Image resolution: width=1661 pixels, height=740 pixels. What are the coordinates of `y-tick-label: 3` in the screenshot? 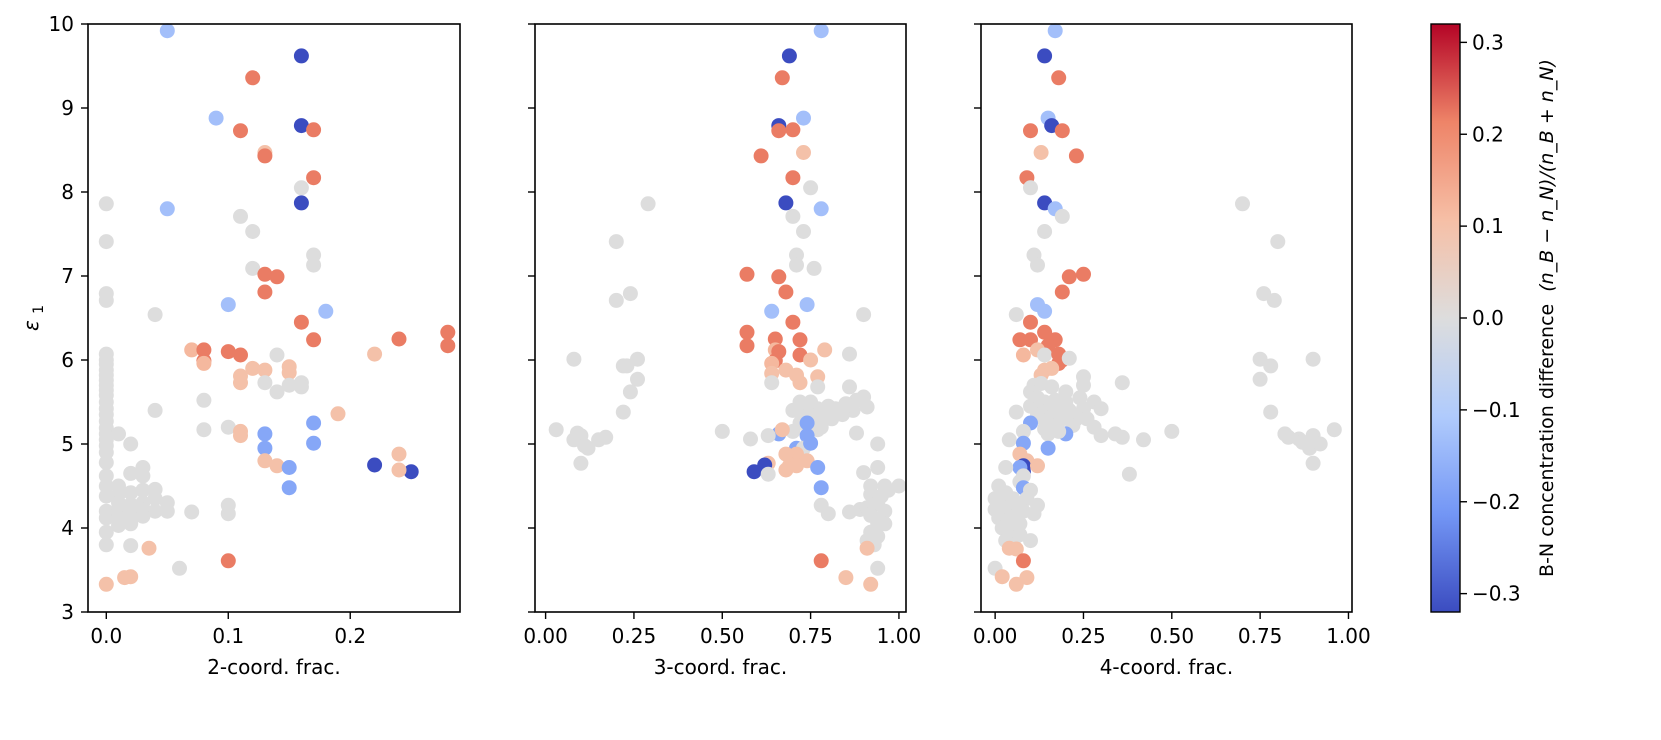 It's located at (67, 612).